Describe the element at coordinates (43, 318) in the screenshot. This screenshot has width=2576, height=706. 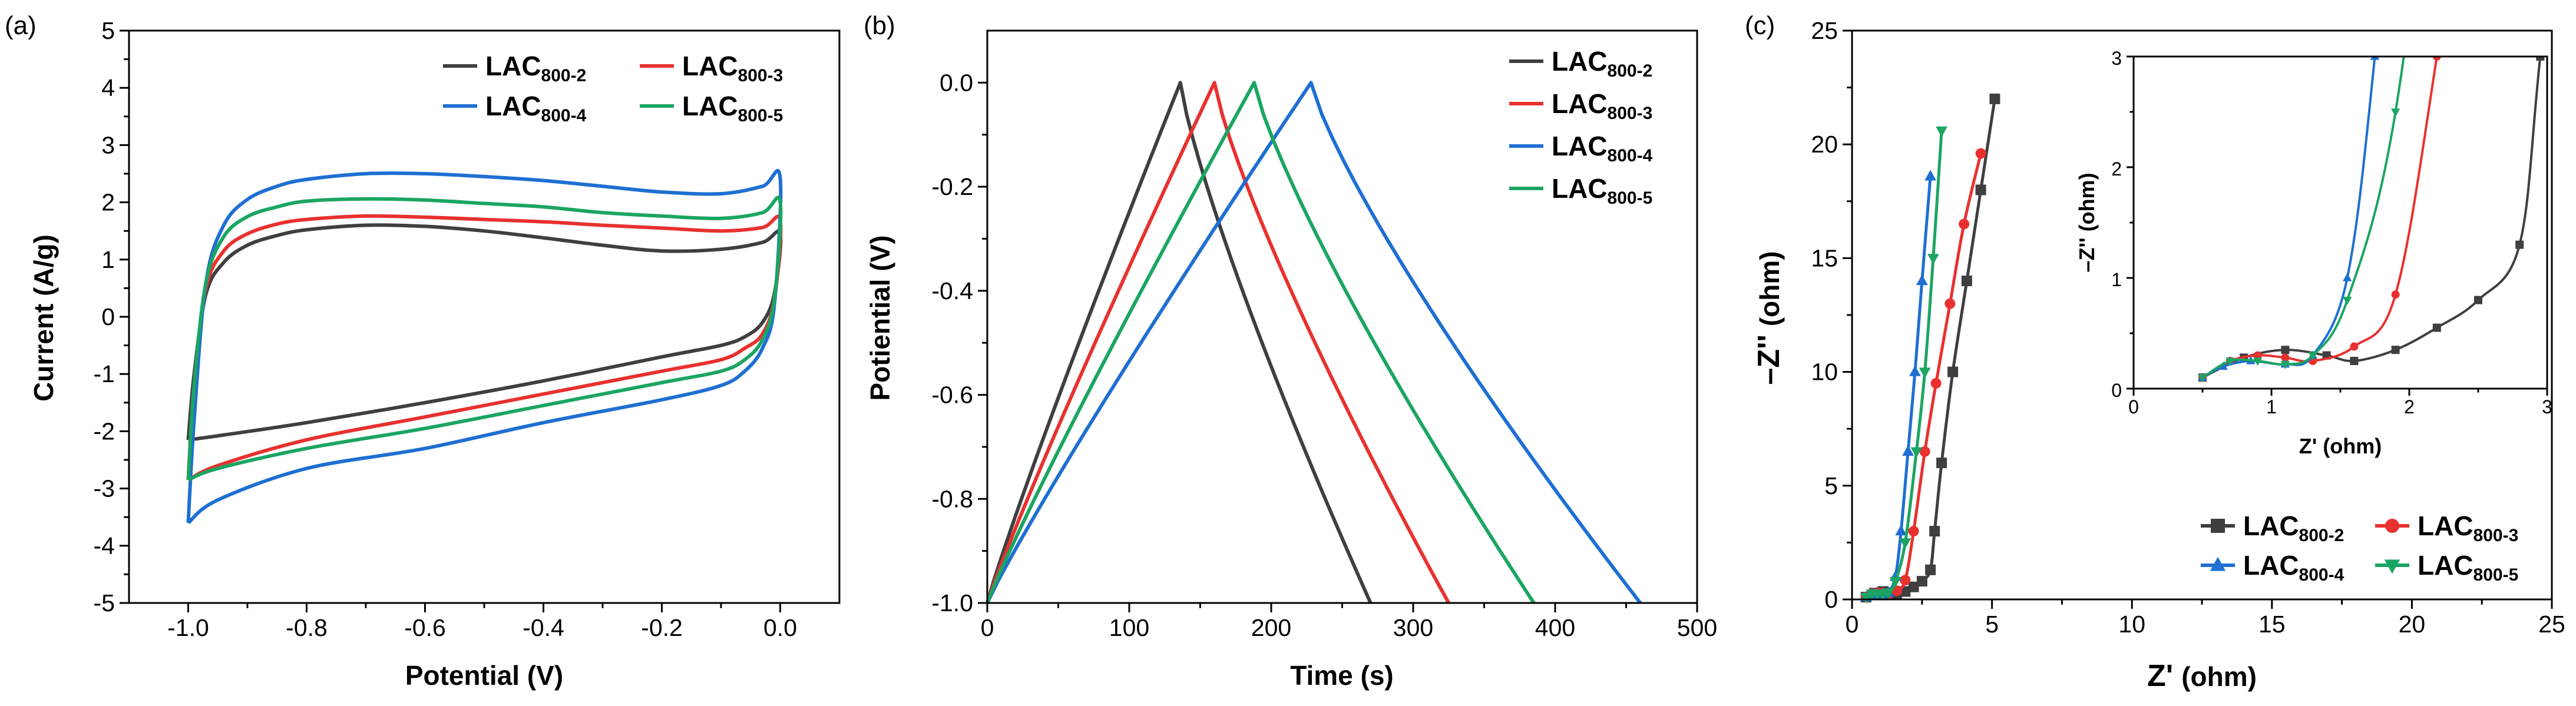
I see `panel-a-y-axis-label: Current (A/g)` at that location.